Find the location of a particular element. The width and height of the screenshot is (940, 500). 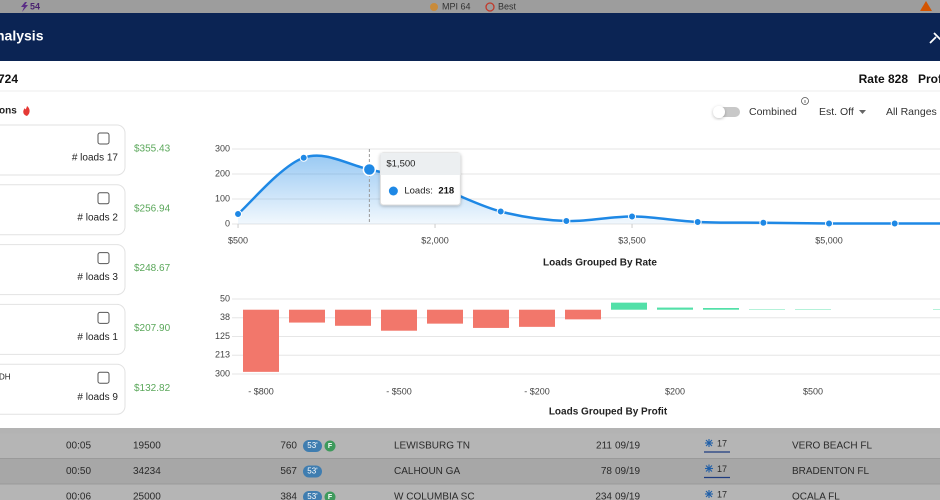

area is located at coordinates (589, 189).